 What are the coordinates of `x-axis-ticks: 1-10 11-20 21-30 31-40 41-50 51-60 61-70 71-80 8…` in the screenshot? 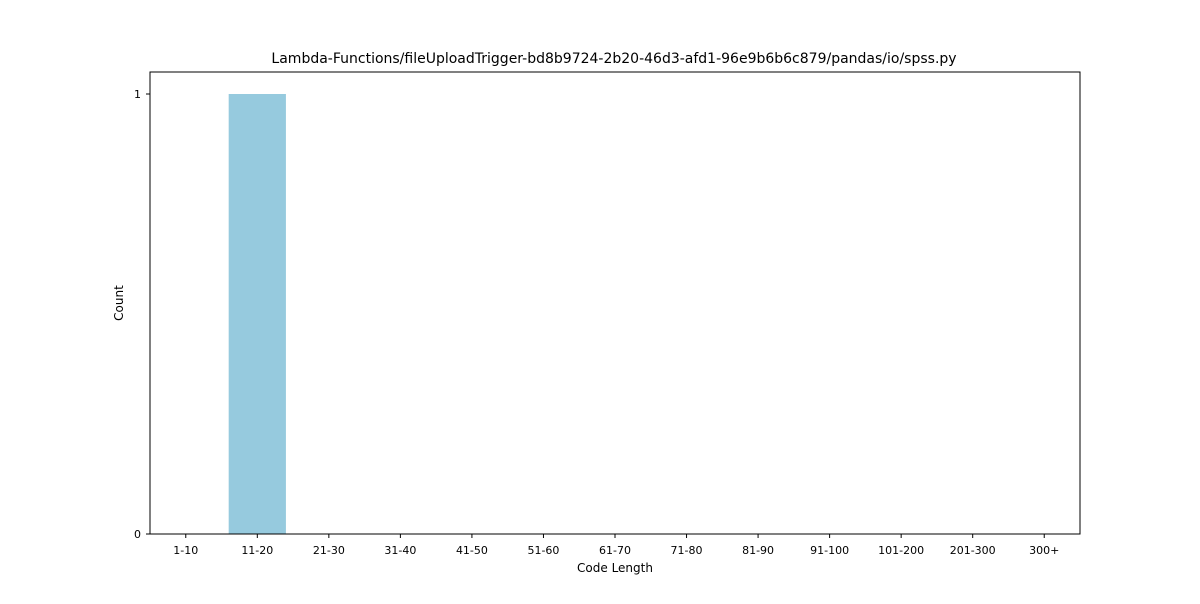 It's located at (616, 545).